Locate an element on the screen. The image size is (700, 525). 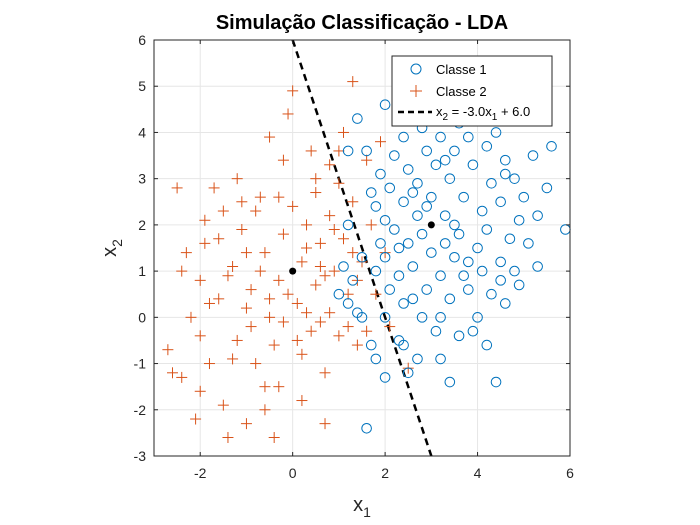
legend-line-pre: x is located at coordinates (439, 111).